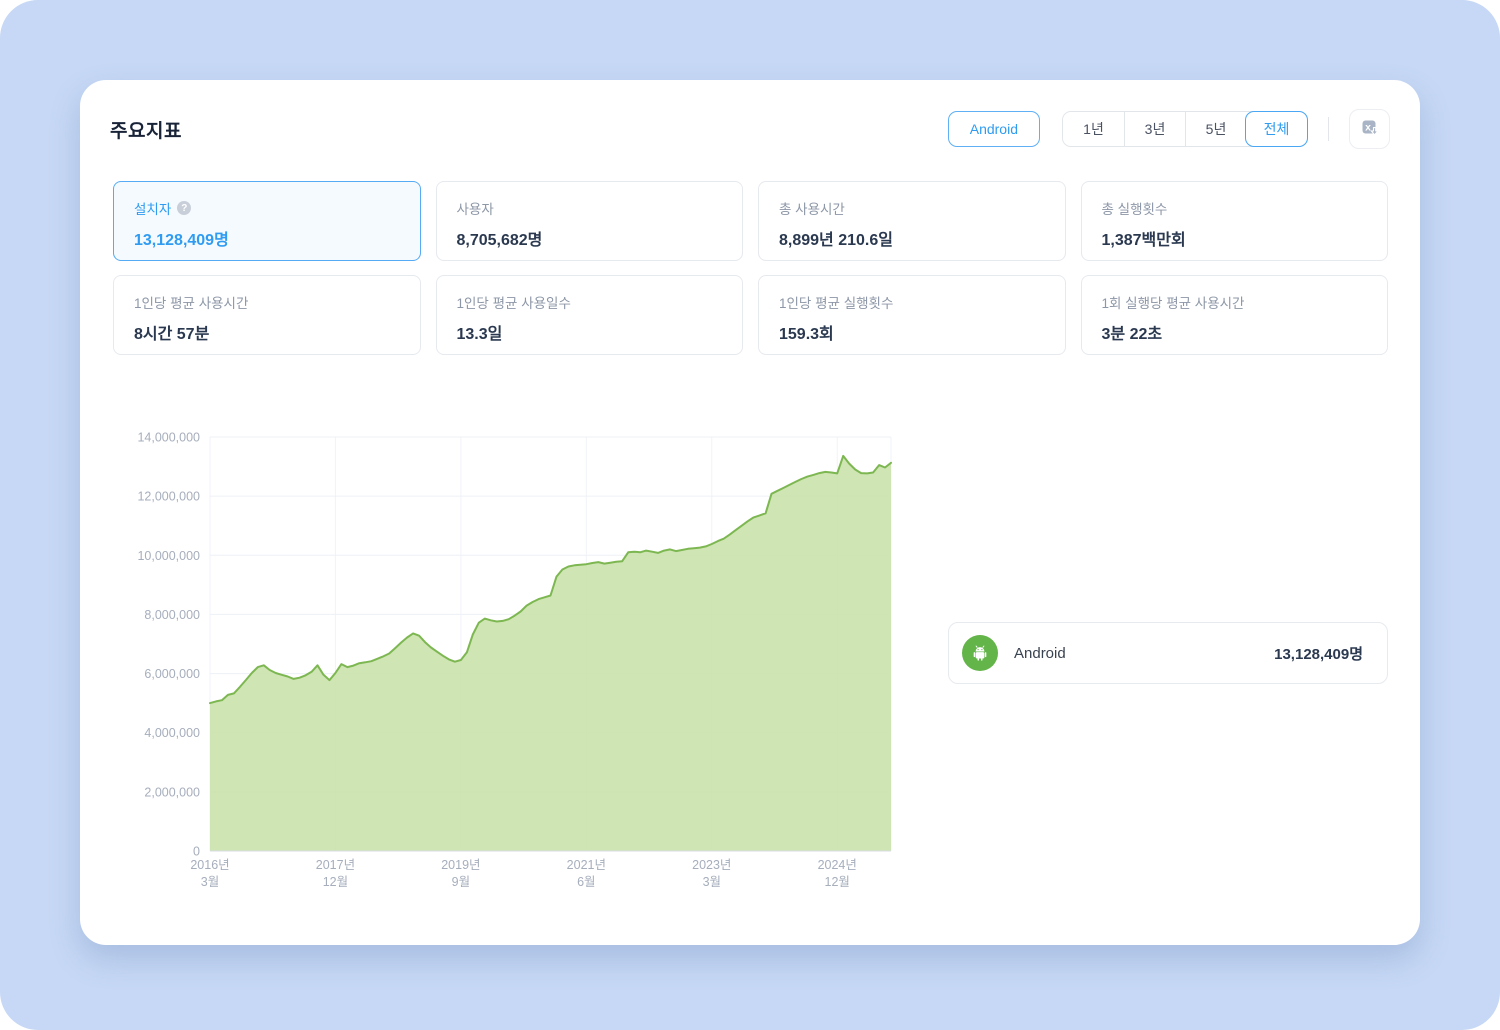 The width and height of the screenshot is (1500, 1030). What do you see at coordinates (172, 615) in the screenshot?
I see `svg-text: 8,000,000` at bounding box center [172, 615].